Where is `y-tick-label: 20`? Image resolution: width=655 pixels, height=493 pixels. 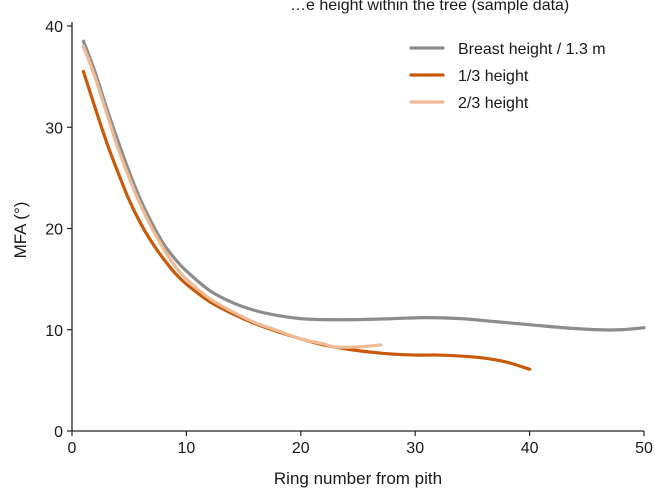 y-tick-label: 20 is located at coordinates (54, 230).